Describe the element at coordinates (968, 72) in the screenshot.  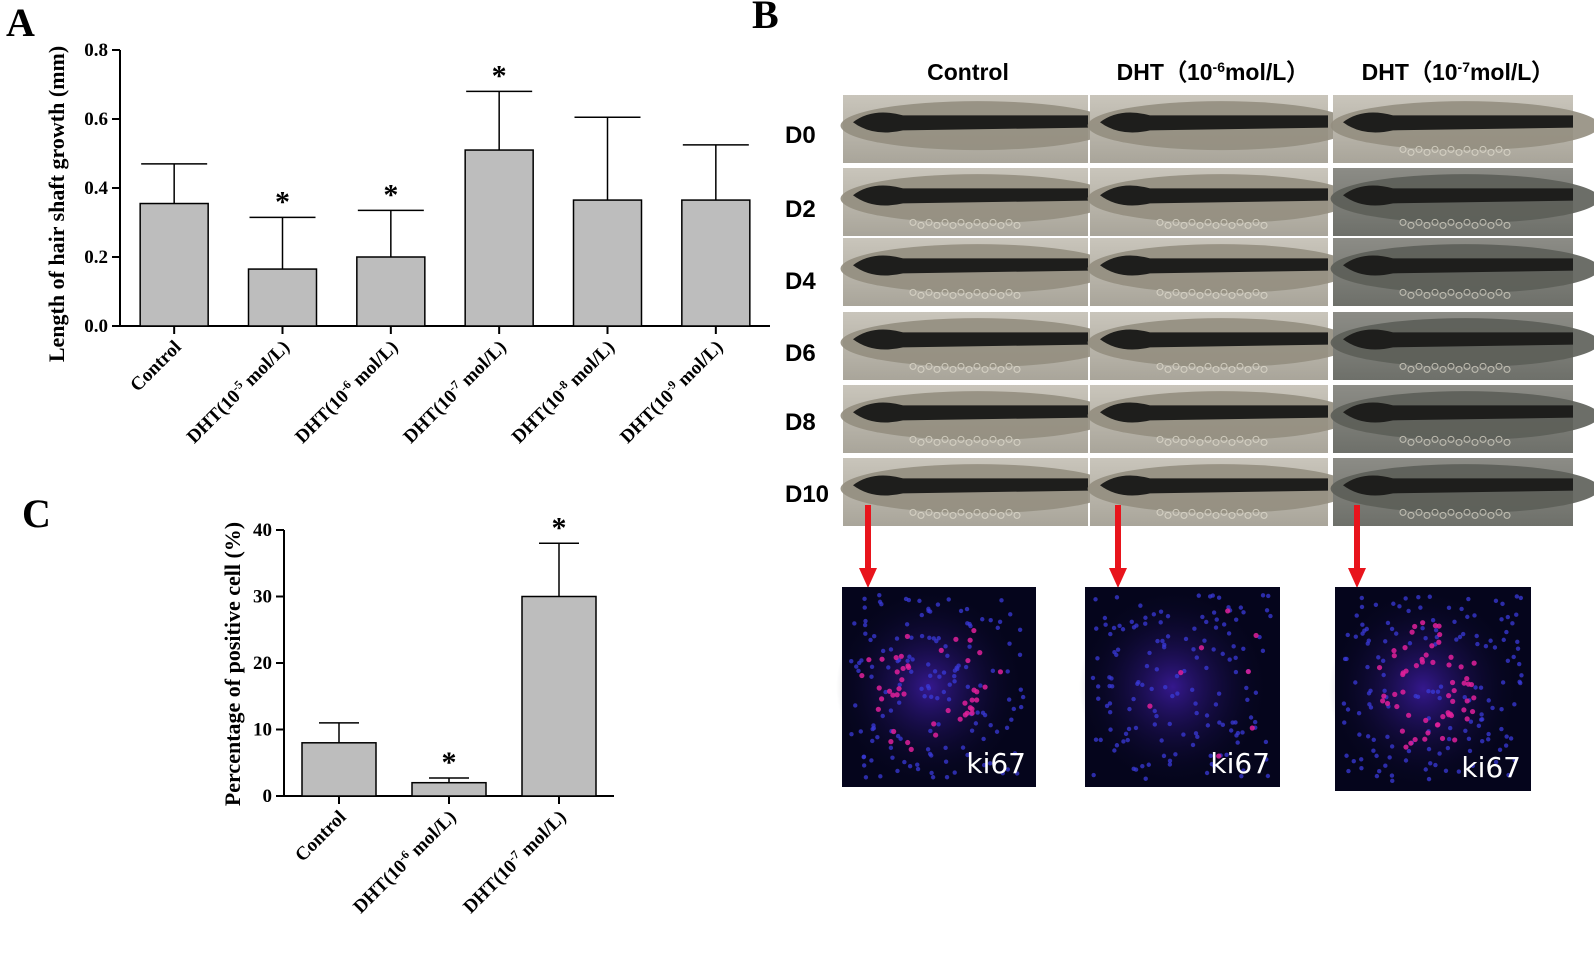
I see `column-header-0: Control` at that location.